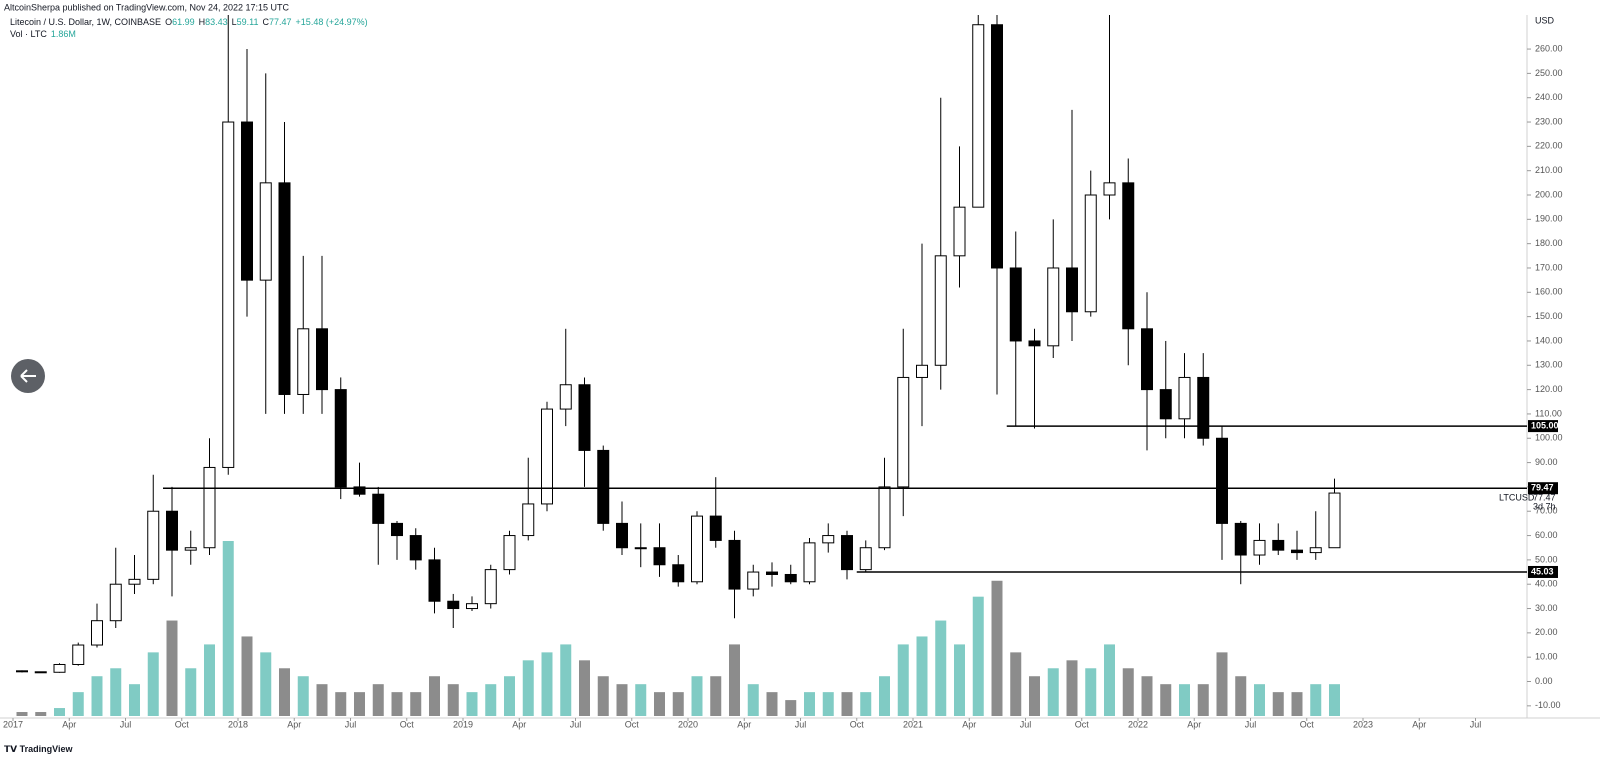 This screenshot has height=772, width=1600. What do you see at coordinates (1544, 497) in the screenshot?
I see `last-value: 77.47` at bounding box center [1544, 497].